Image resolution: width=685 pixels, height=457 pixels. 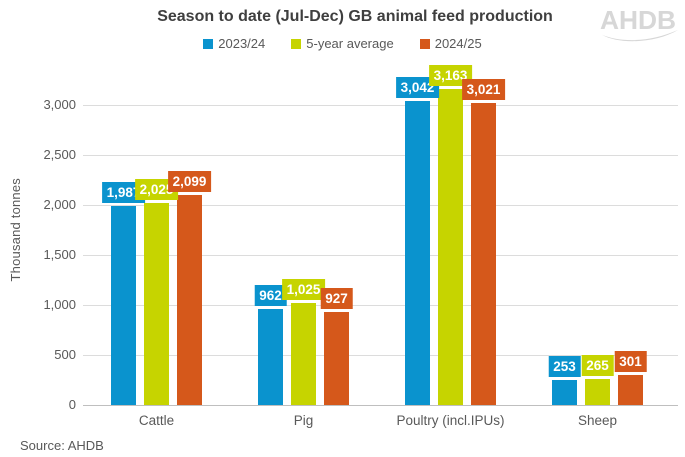 What do you see at coordinates (597, 420) in the screenshot?
I see `category-label-sheep: Sheep` at bounding box center [597, 420].